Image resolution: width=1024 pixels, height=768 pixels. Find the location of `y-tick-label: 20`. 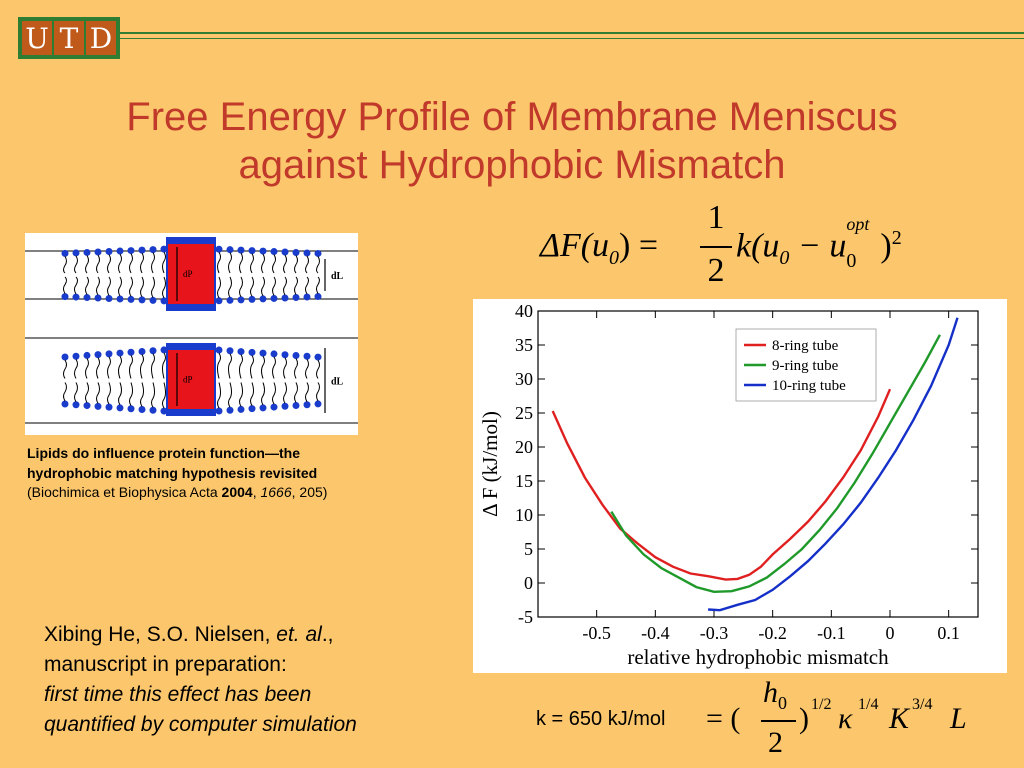

y-tick-label: 20 is located at coordinates (524, 447).